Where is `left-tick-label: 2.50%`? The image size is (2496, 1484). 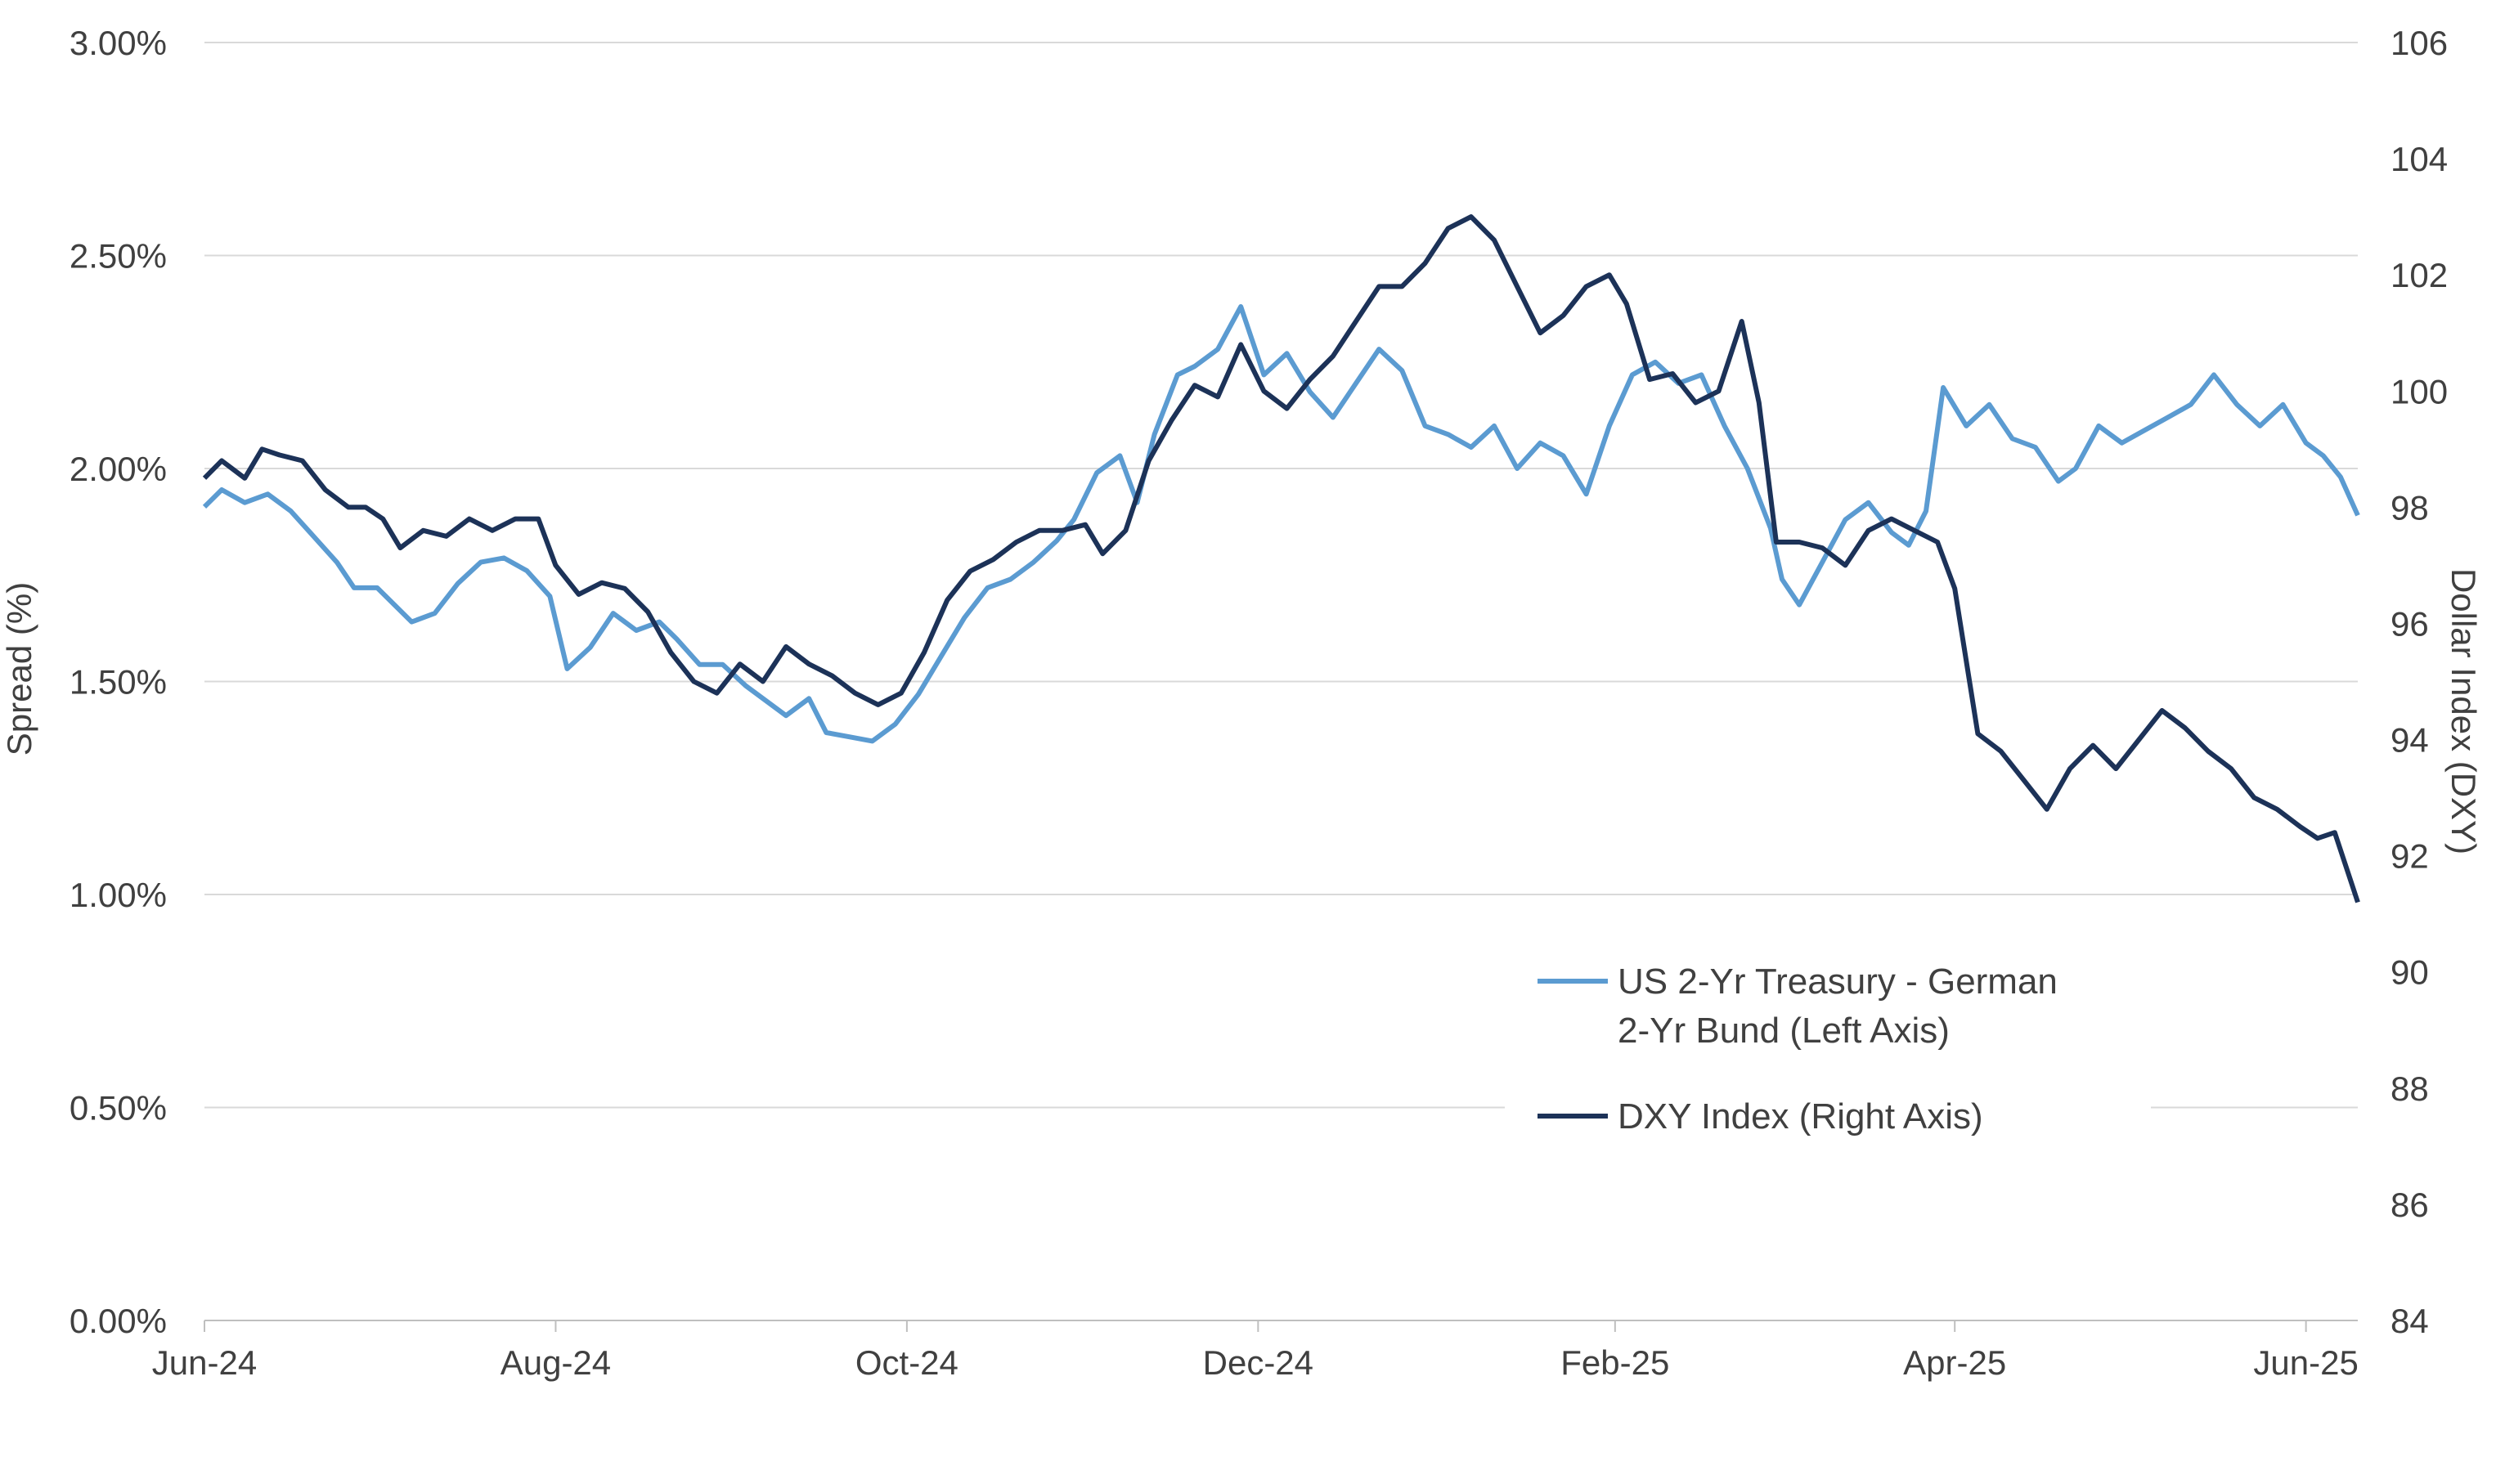 left-tick-label: 2.50% is located at coordinates (118, 256).